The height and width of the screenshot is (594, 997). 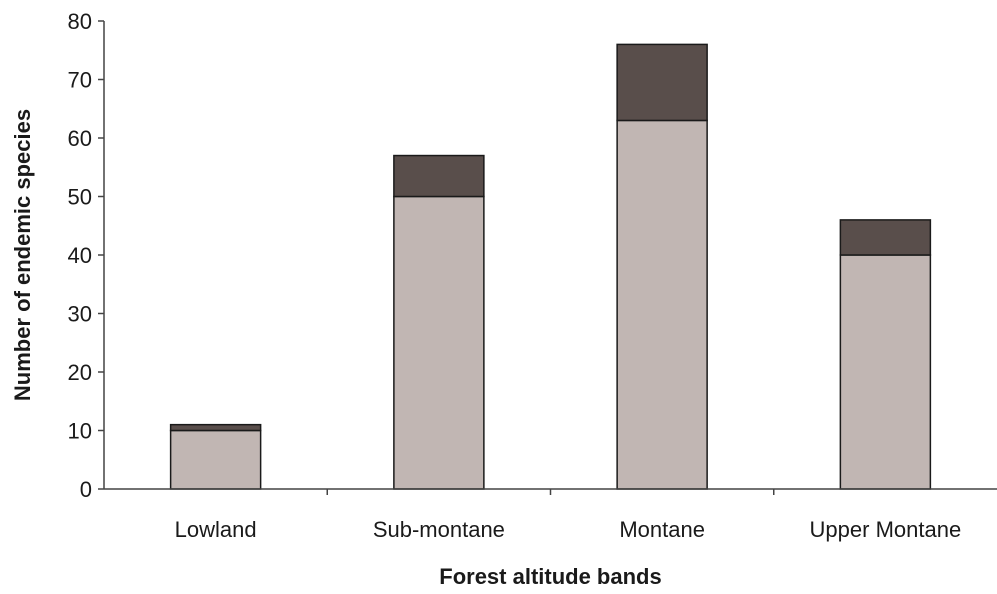 What do you see at coordinates (662, 529) in the screenshot?
I see `x-tick-label: Montane` at bounding box center [662, 529].